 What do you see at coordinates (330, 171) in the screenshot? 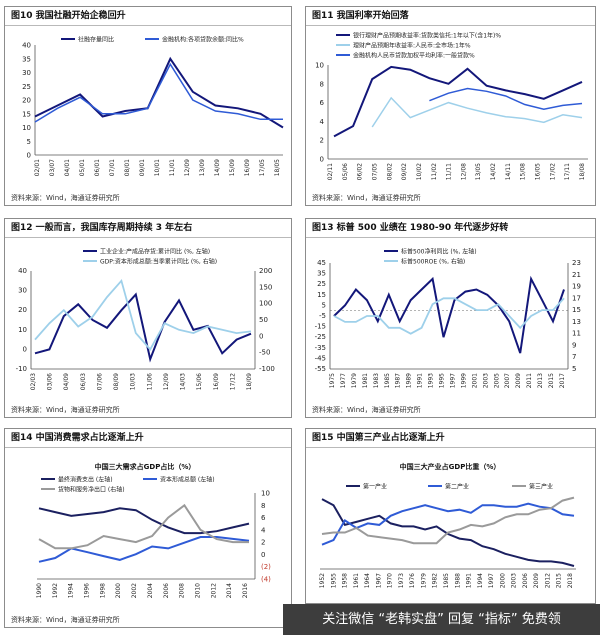
I see `x-tick-label: 02/11` at bounding box center [330, 171].